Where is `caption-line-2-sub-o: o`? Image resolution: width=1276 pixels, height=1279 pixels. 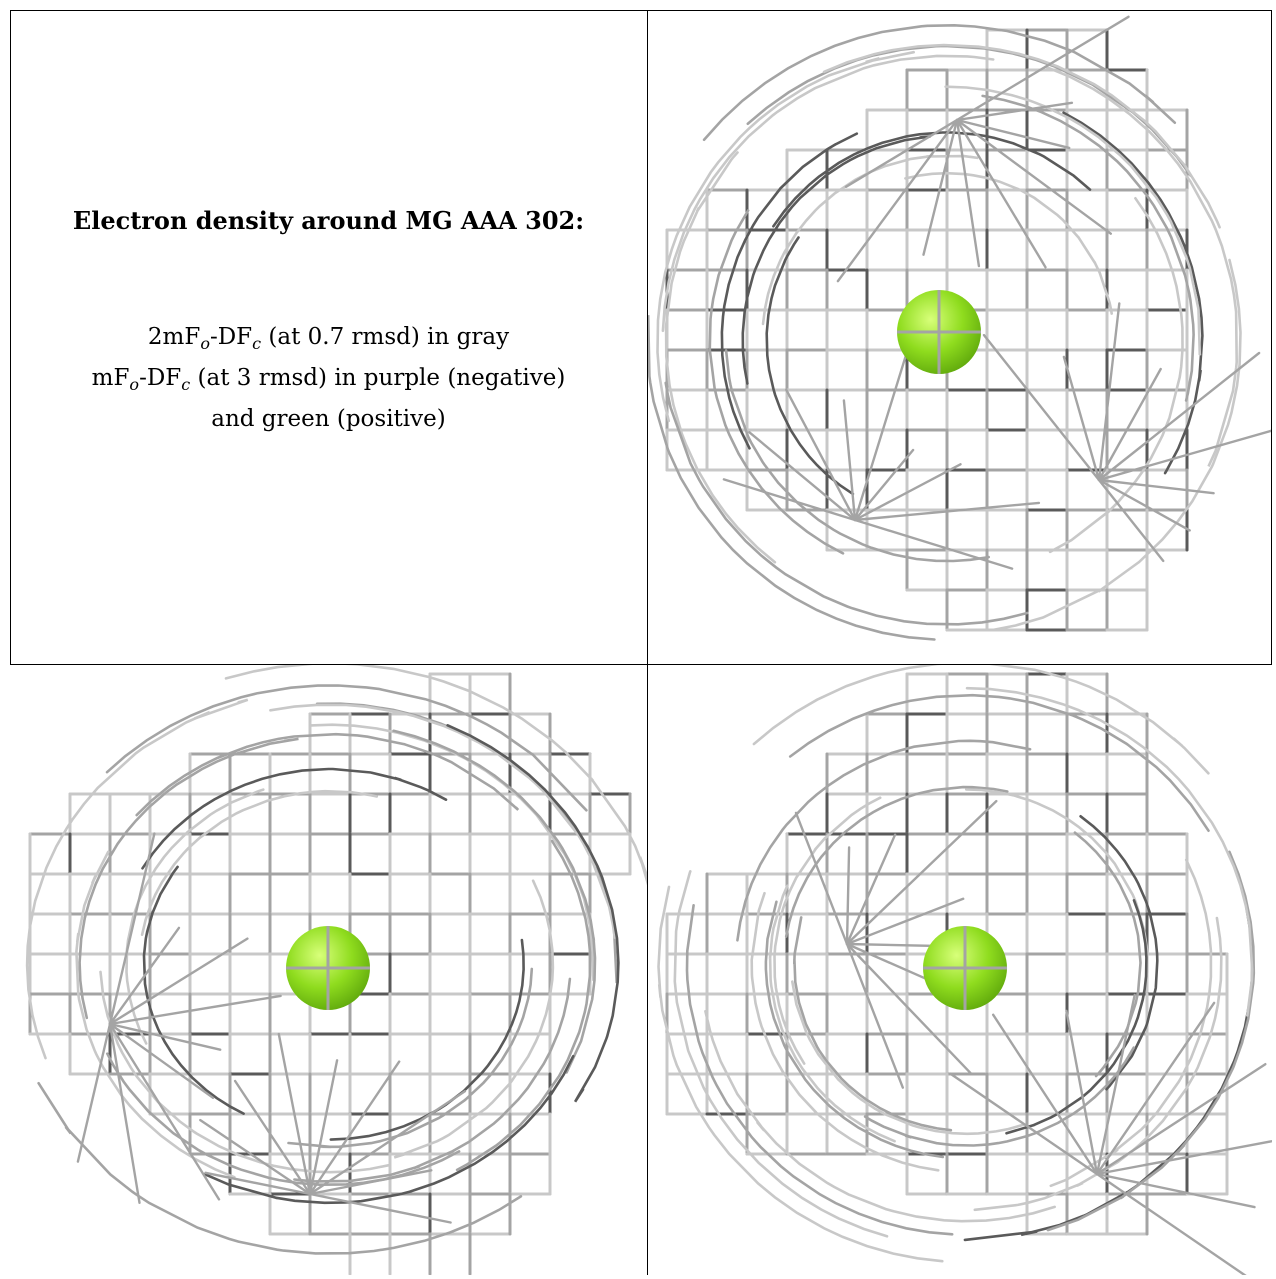
caption-line-2-sub-o: o is located at coordinates (134, 384).